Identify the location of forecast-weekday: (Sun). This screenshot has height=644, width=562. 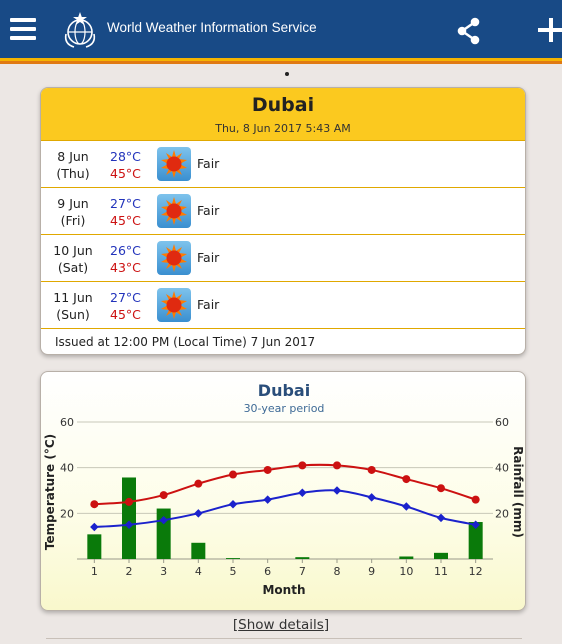
(73, 314).